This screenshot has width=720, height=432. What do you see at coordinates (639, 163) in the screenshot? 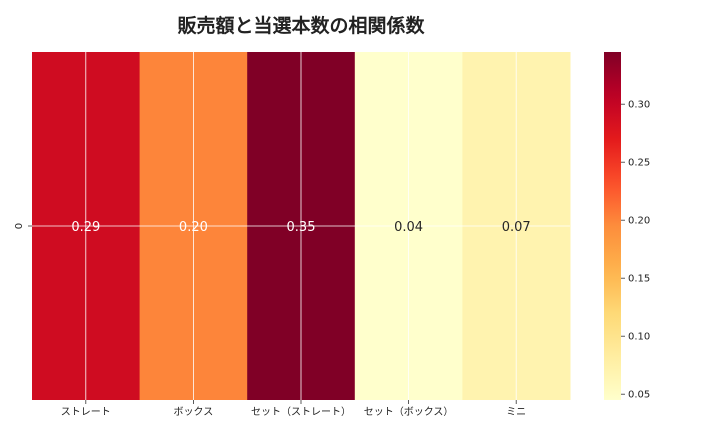
I see `colorbar-tick-label: 0.25` at bounding box center [639, 163].